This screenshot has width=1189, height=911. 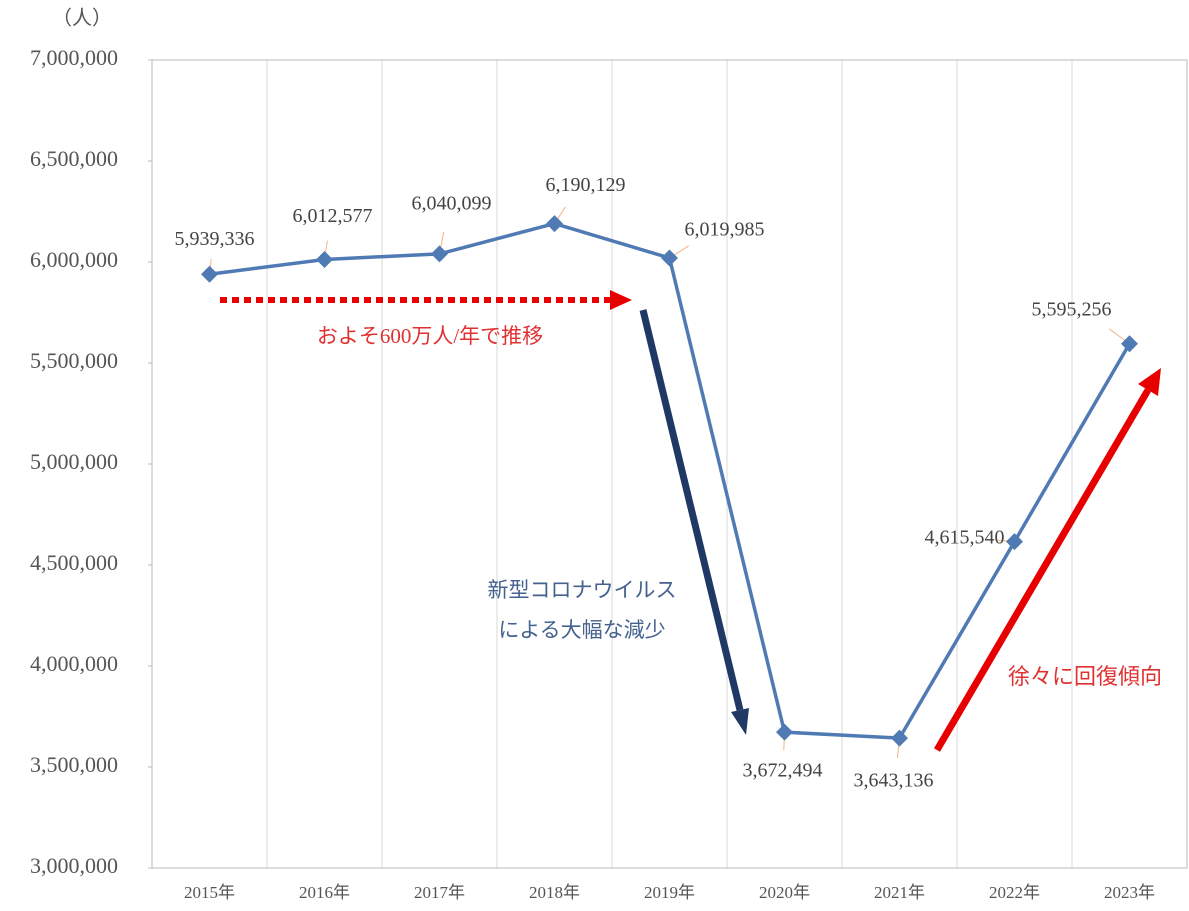 What do you see at coordinates (74, 663) in the screenshot?
I see `y-tick-label: 4,000,000` at bounding box center [74, 663].